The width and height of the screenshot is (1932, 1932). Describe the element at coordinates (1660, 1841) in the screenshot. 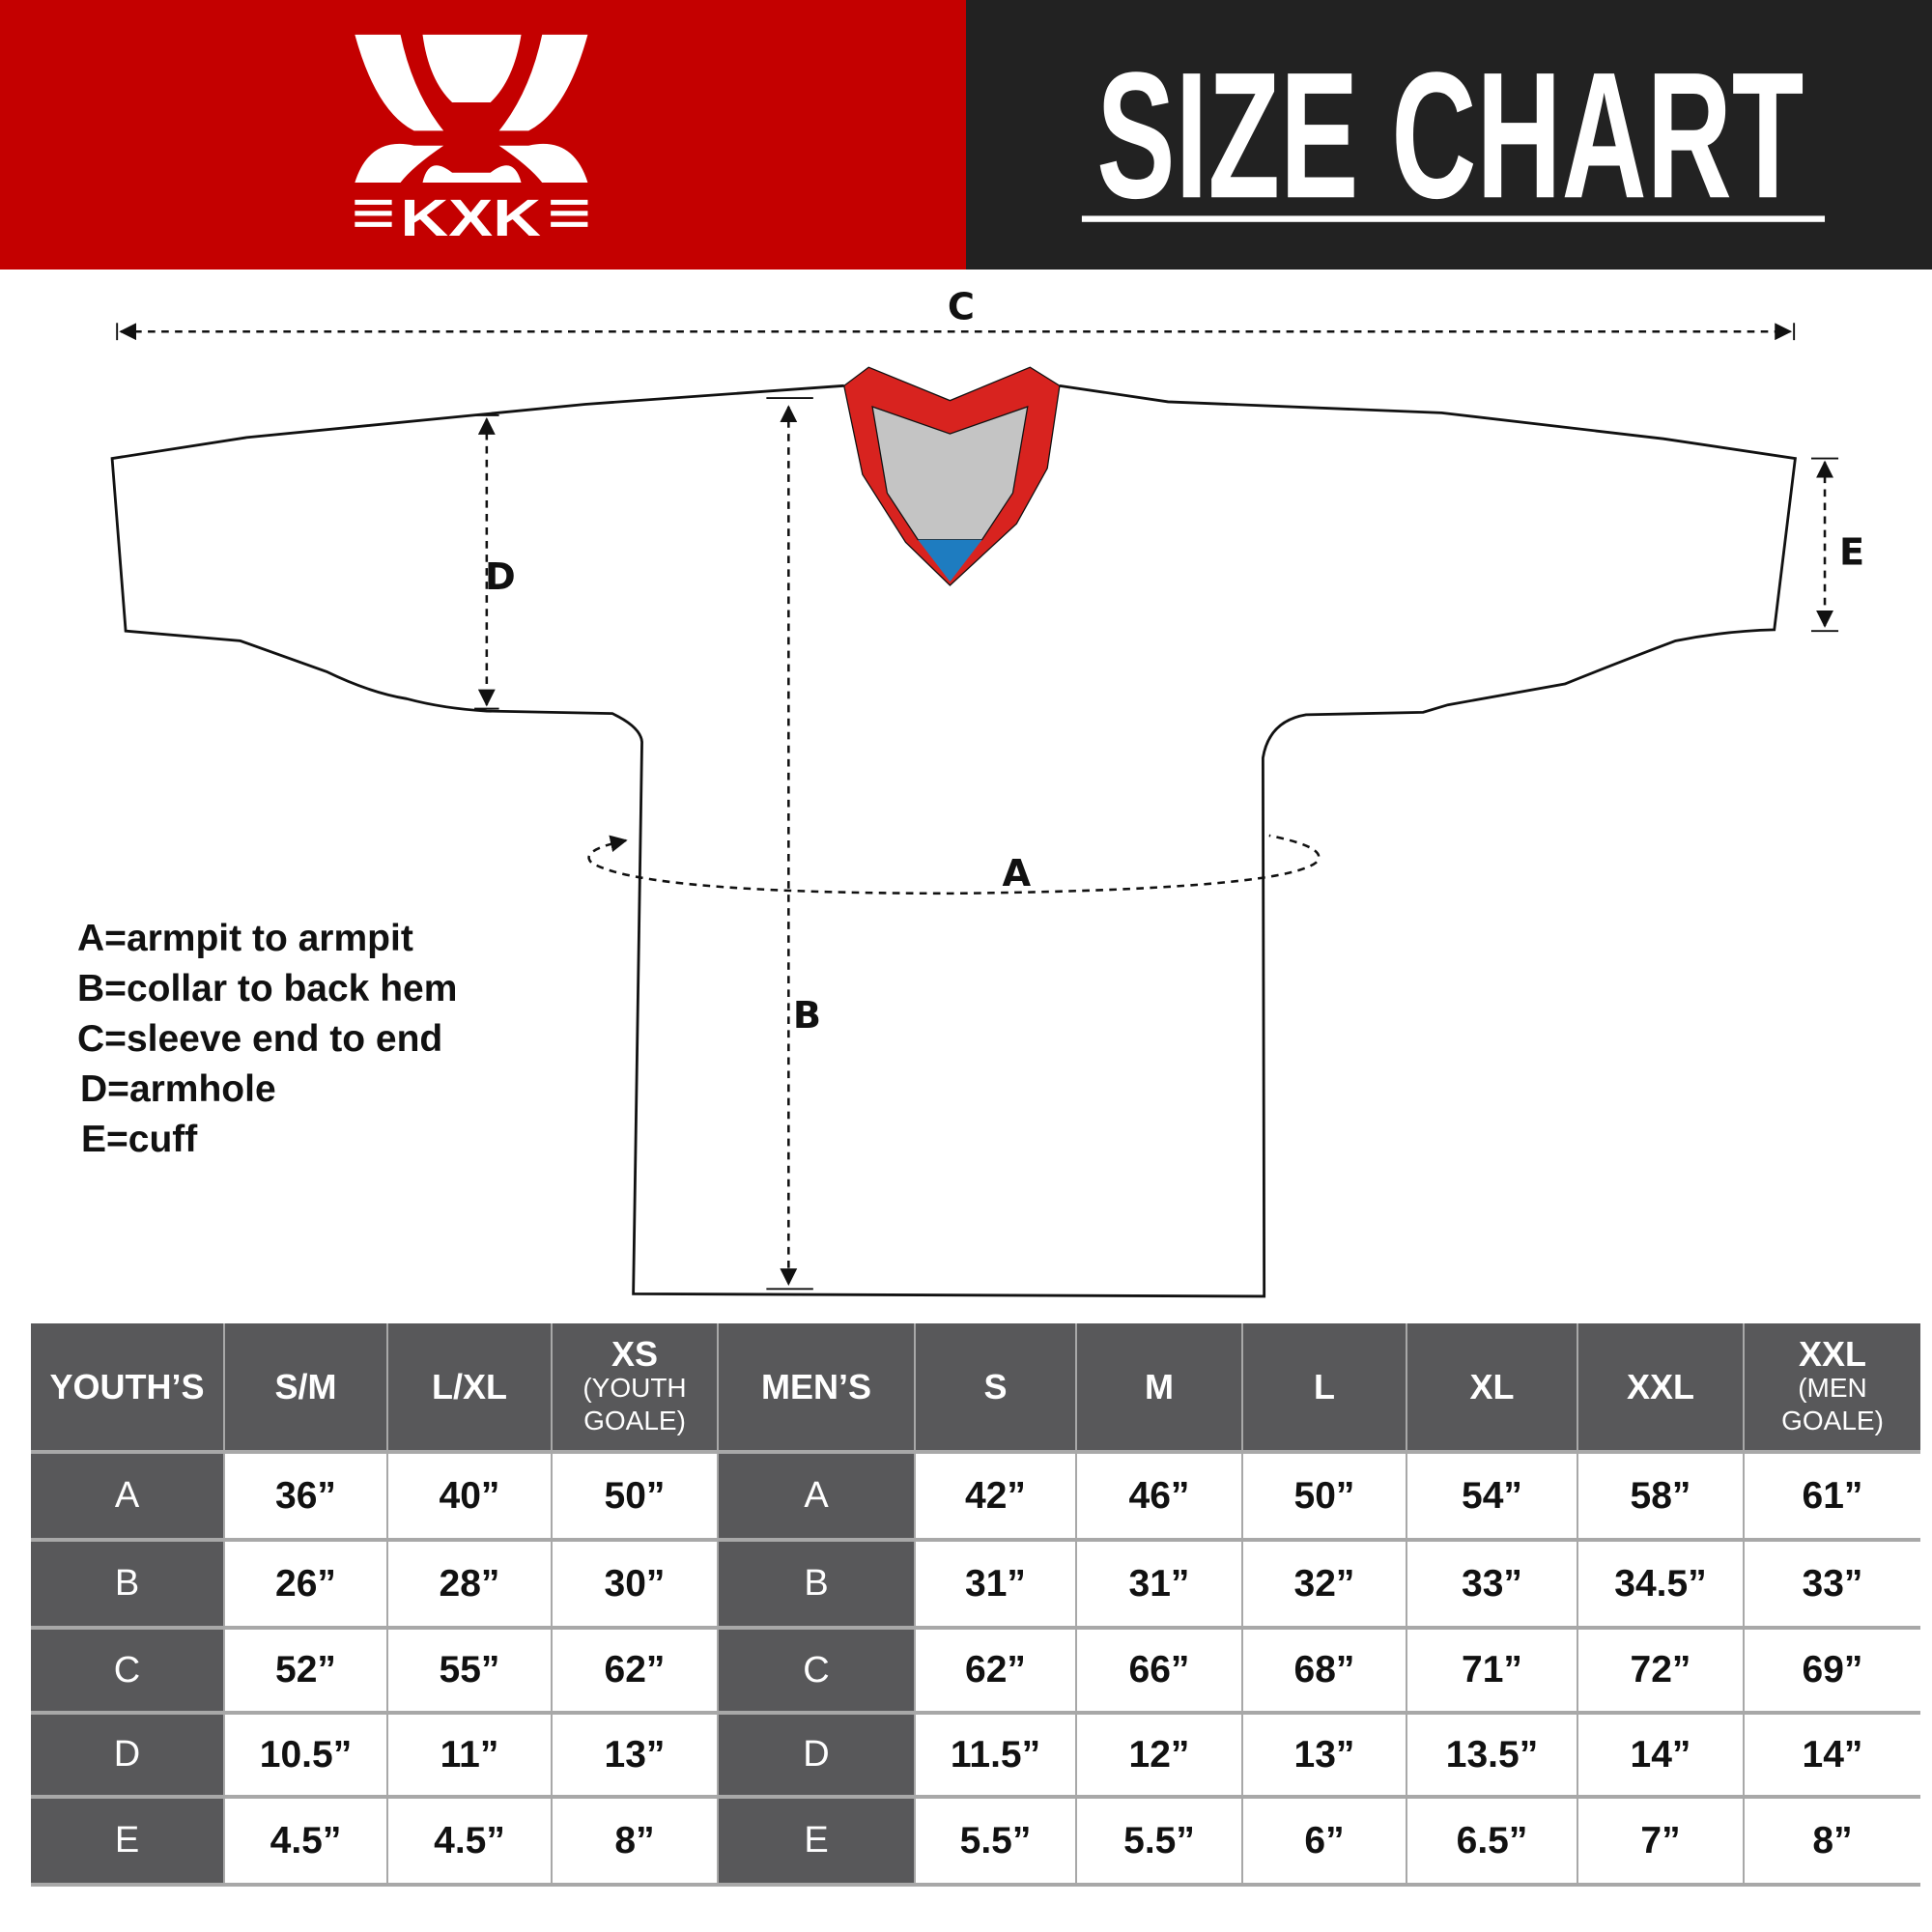

I see `table-cell: 7”` at that location.